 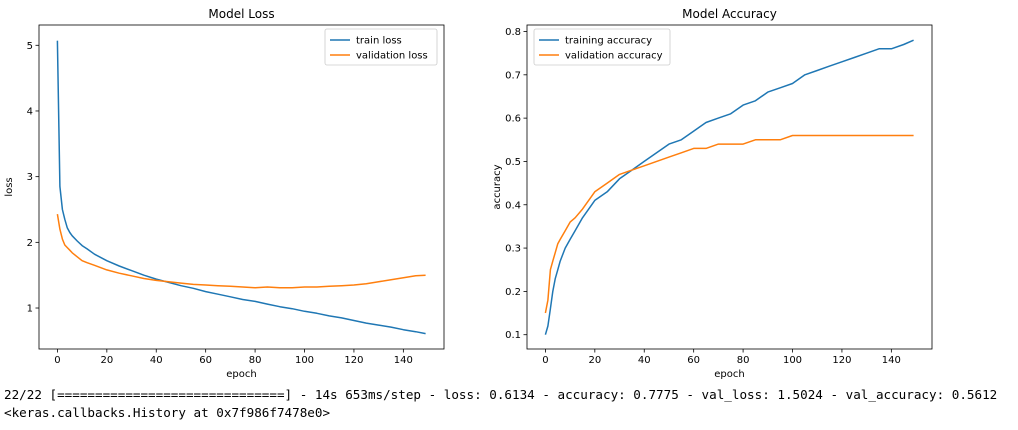 I want to click on y-axis-label: loss, so click(x=9, y=186).